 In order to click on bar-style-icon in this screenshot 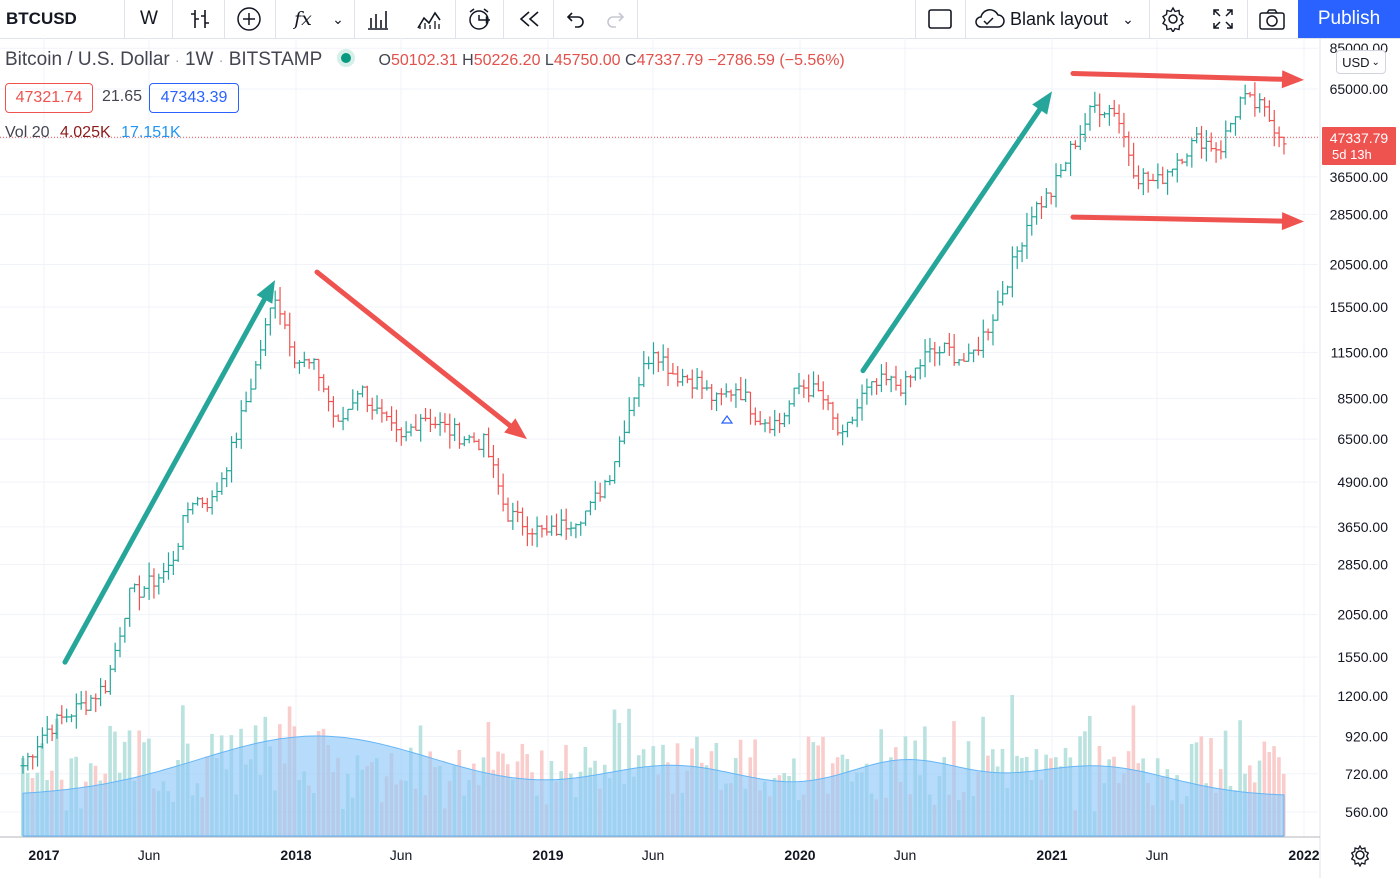, I will do `click(200, 19)`.